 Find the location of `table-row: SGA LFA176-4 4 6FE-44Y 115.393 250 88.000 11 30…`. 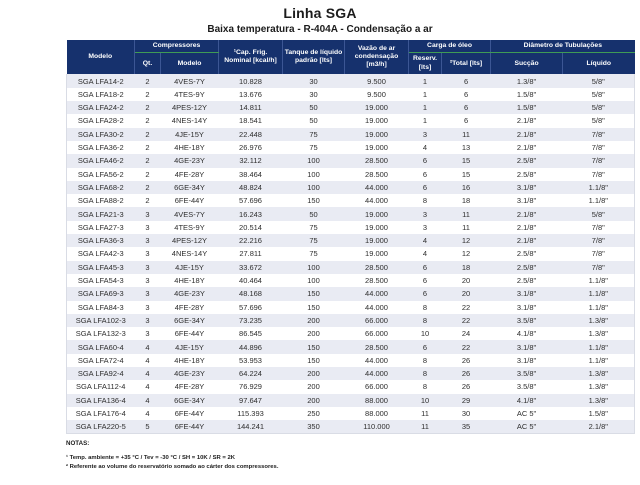

table-row: SGA LFA176-4 4 6FE-44Y 115.393 250 88.000 11 30… is located at coordinates (350, 413).